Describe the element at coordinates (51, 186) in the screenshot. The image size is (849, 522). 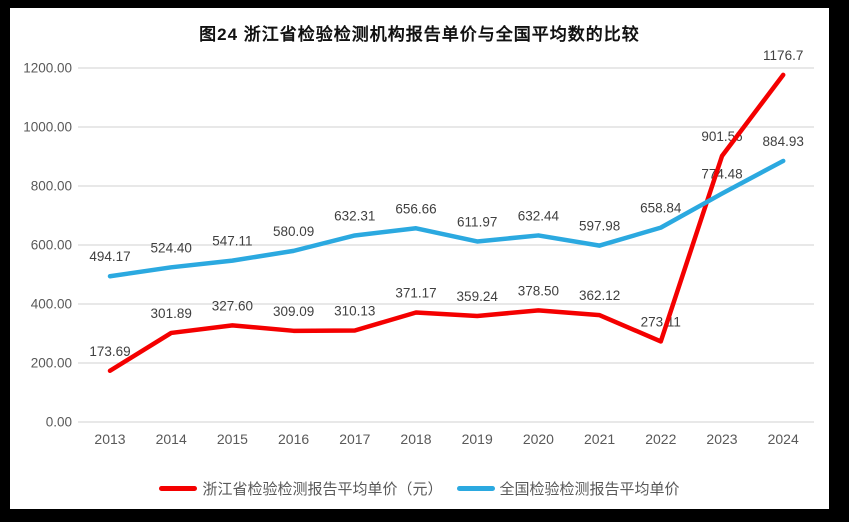
I see `y-tick-label: 800.00` at that location.